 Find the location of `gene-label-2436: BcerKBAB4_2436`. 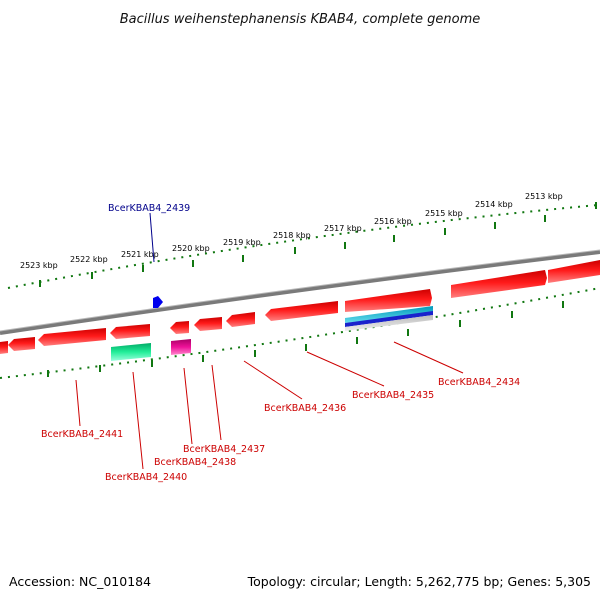

gene-label-2436: BcerKBAB4_2436 is located at coordinates (305, 408).